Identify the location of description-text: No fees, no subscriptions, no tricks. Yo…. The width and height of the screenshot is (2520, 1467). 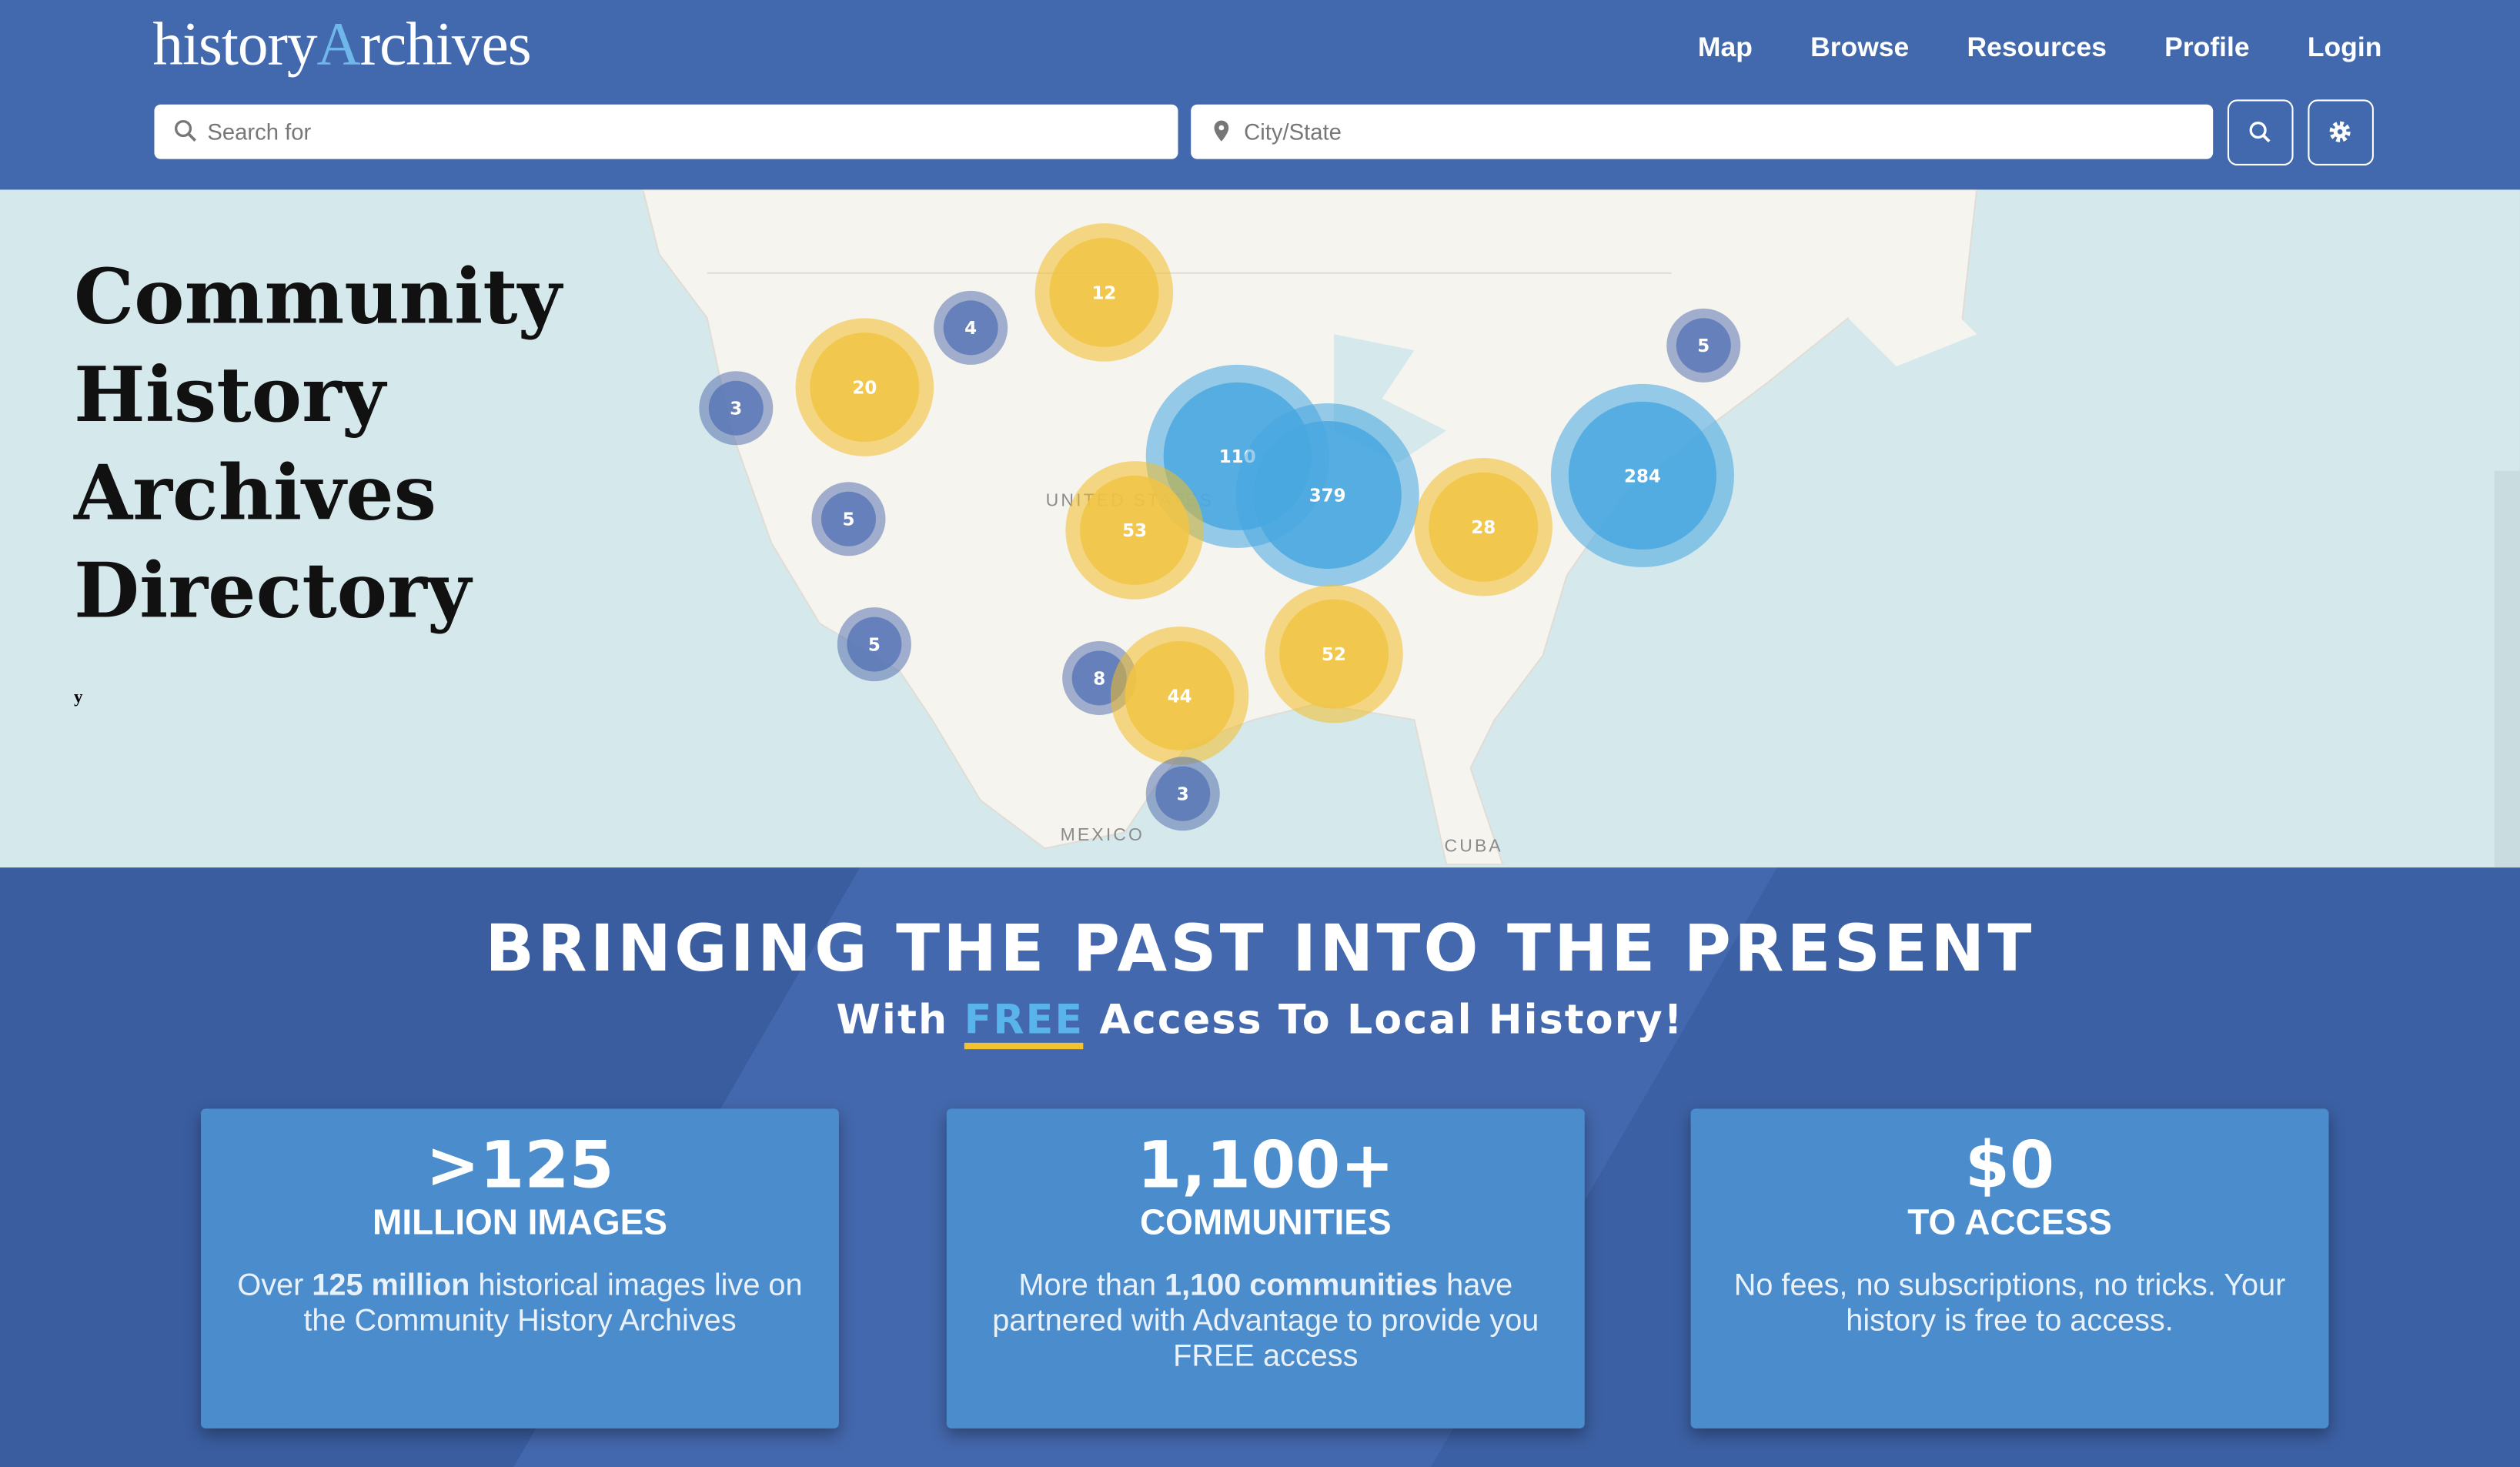
(2009, 1303).